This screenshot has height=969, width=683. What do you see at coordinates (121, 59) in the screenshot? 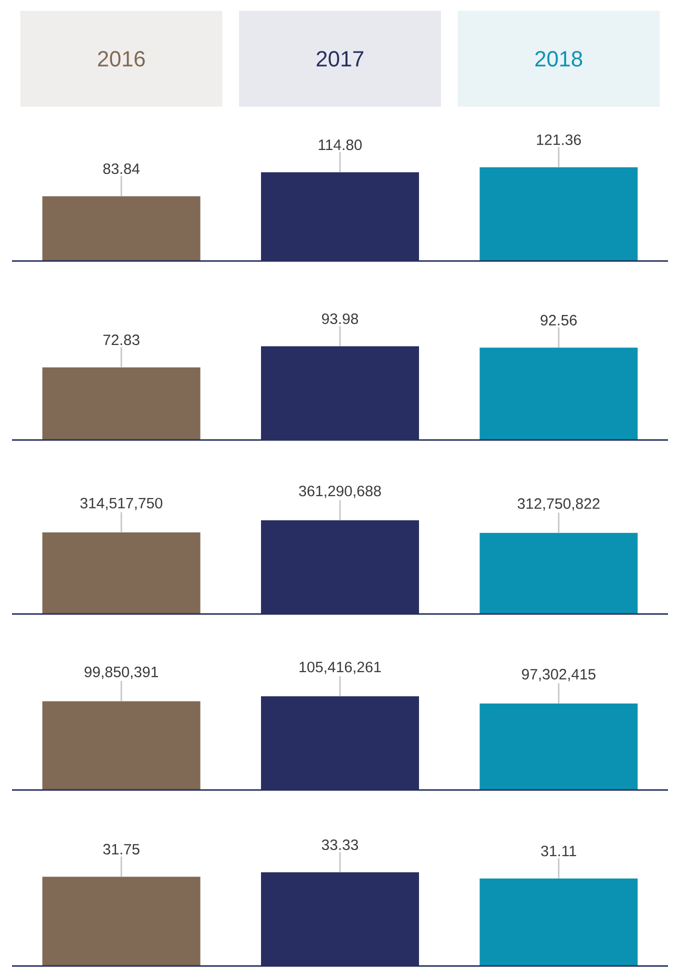
I see `x-tick-label: 2016` at bounding box center [121, 59].